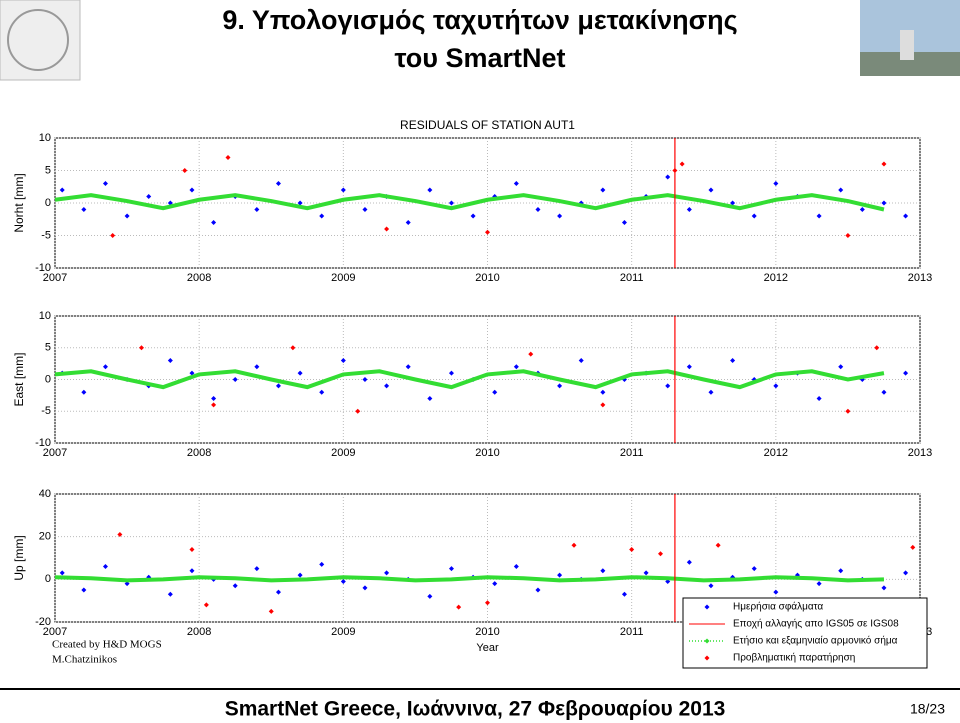  I want to click on y-tick-label: -20, so click(43, 622).